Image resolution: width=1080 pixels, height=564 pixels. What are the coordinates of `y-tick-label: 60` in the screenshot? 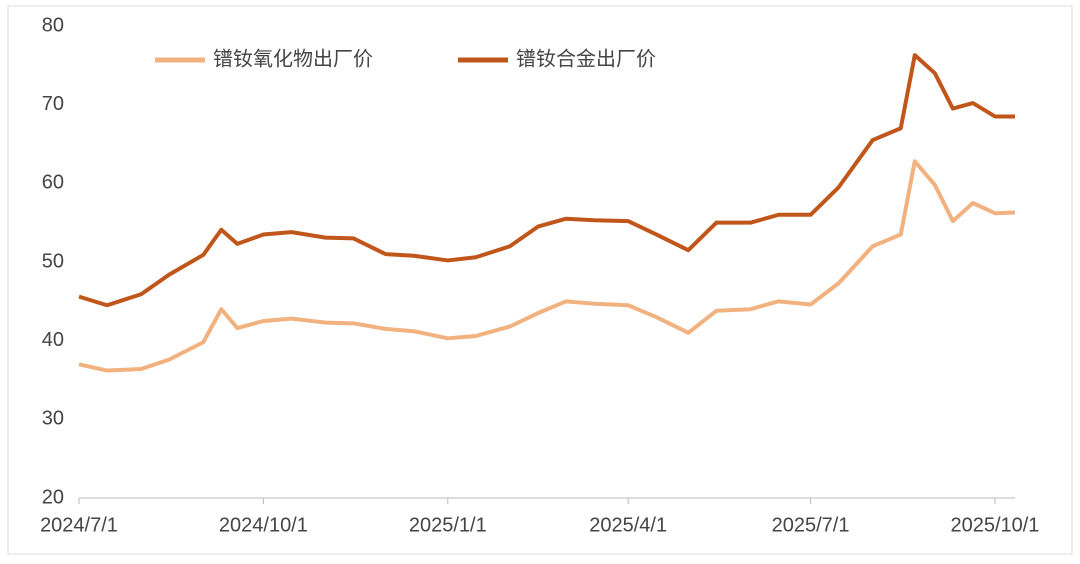 It's located at (53, 183).